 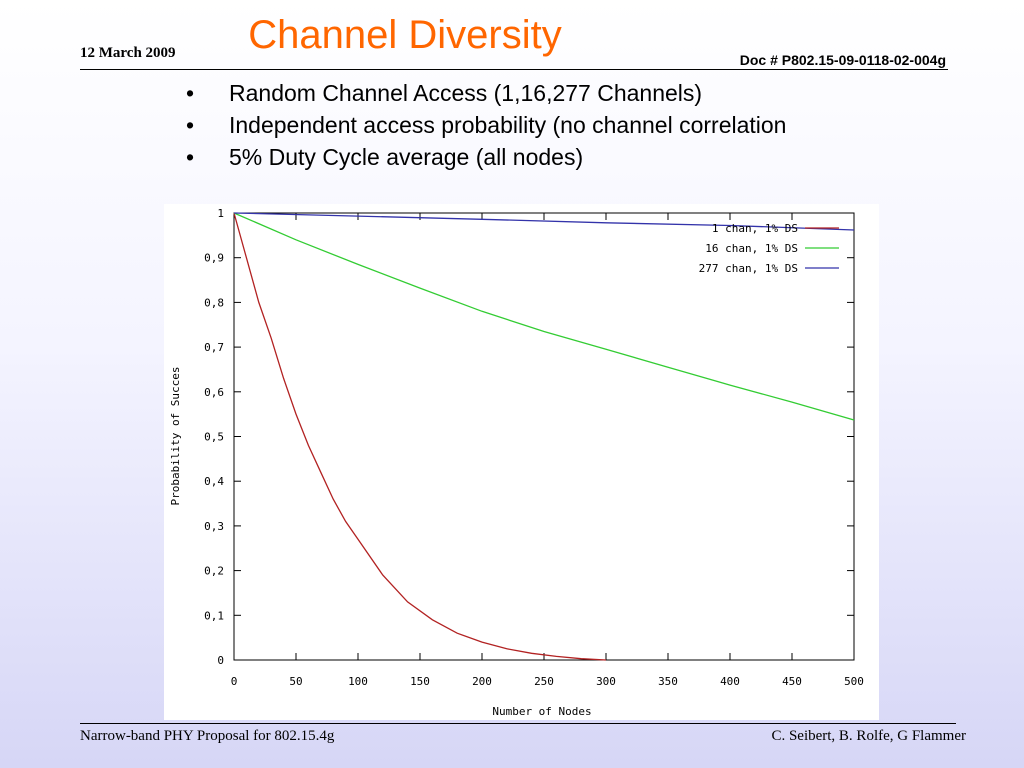 What do you see at coordinates (214, 392) in the screenshot?
I see `y-tick-label: 0,6` at bounding box center [214, 392].